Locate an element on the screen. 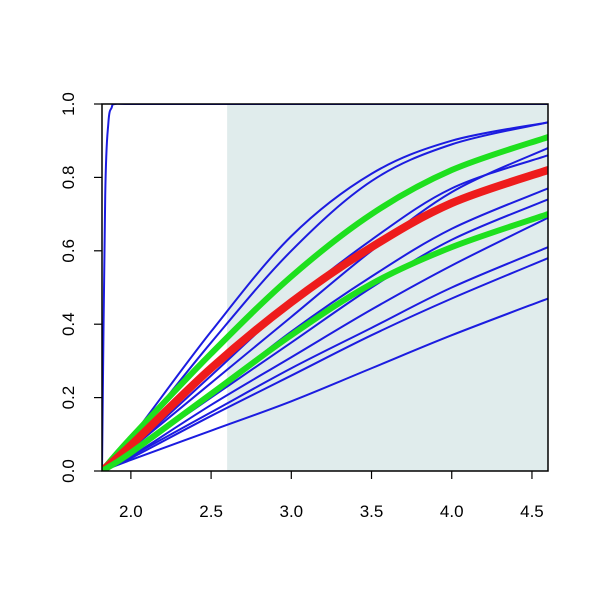 This screenshot has height=600, width=600. y-tick-label: 0.6 is located at coordinates (68, 251).